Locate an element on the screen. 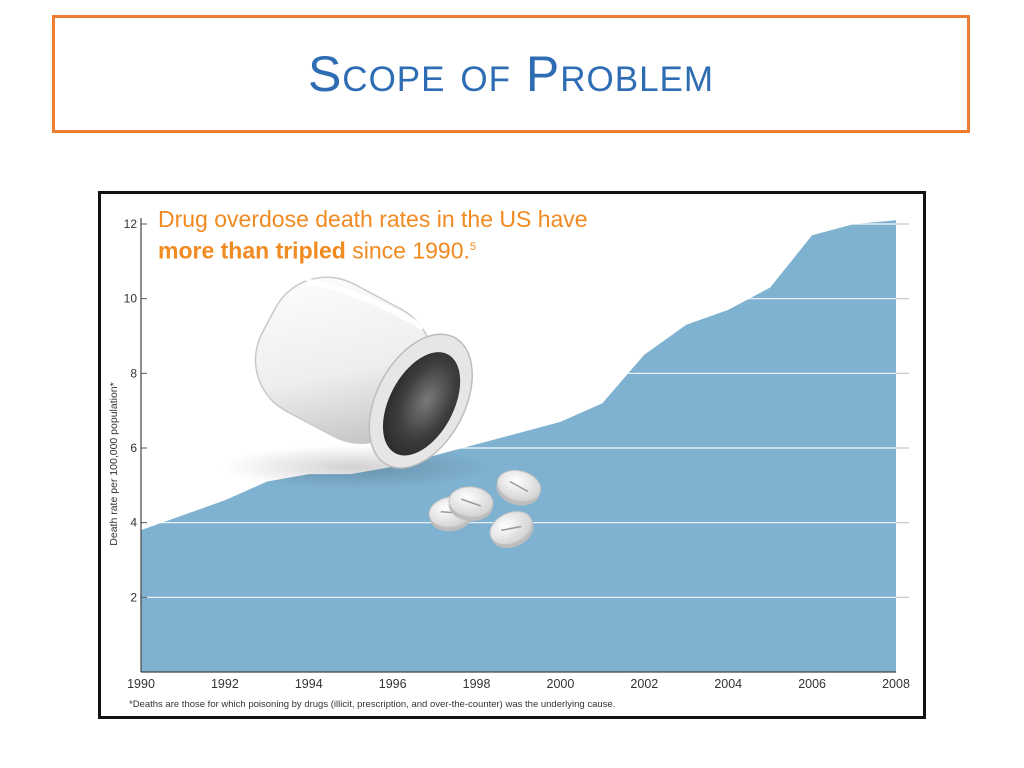  chart-title-line2: since 1990. is located at coordinates (411, 250).